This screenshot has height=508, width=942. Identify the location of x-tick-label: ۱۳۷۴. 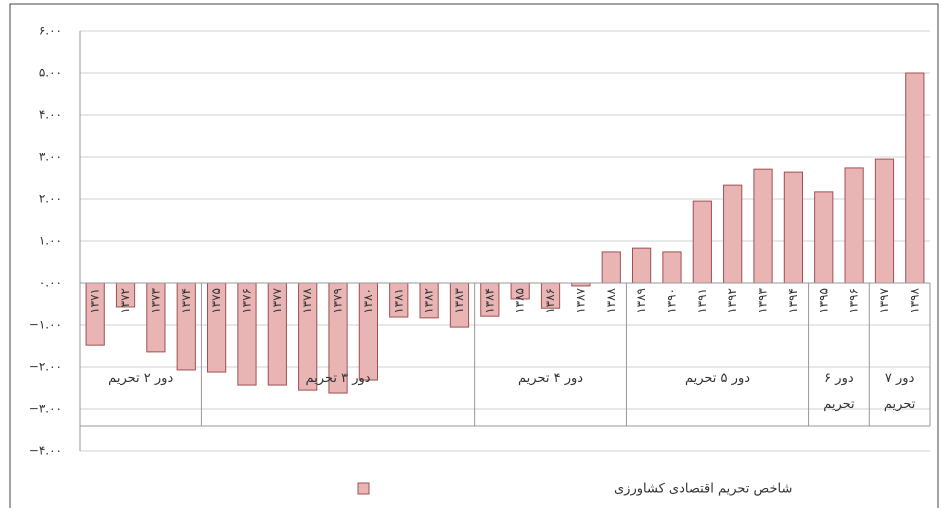
(186, 301).